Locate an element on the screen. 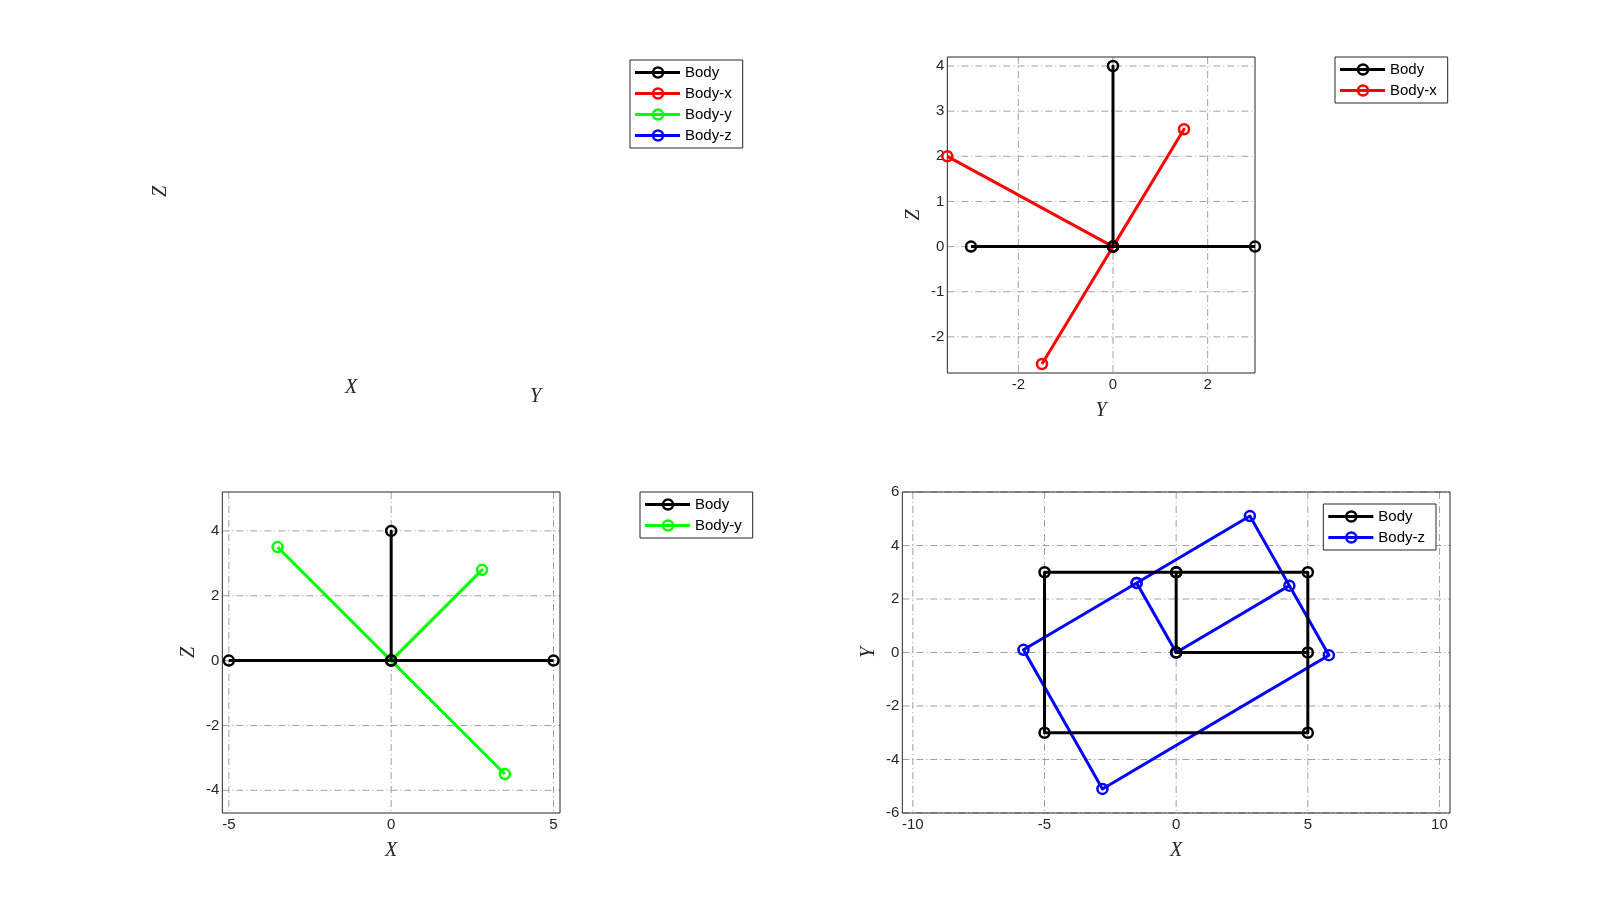 The width and height of the screenshot is (1600, 900). y-tick-label: 6 is located at coordinates (895, 491).